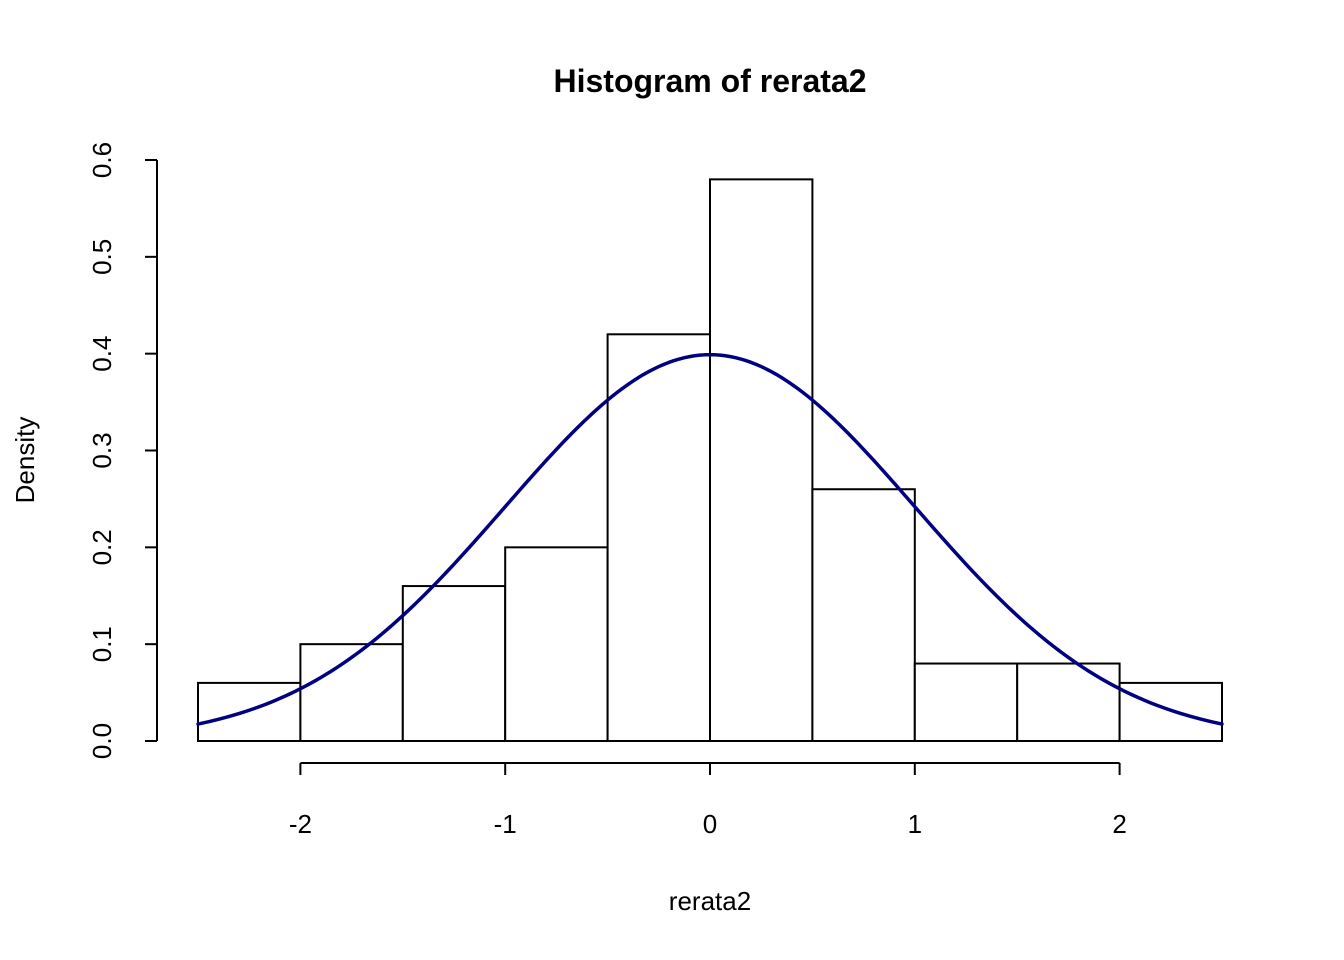 The height and width of the screenshot is (960, 1344). I want to click on y-tick-label: 0.6, so click(102, 160).